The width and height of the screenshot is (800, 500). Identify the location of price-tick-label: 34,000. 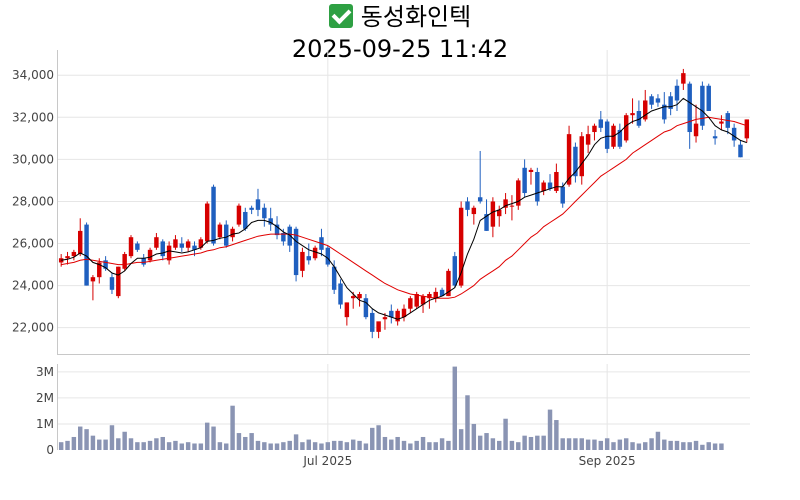
(33, 75).